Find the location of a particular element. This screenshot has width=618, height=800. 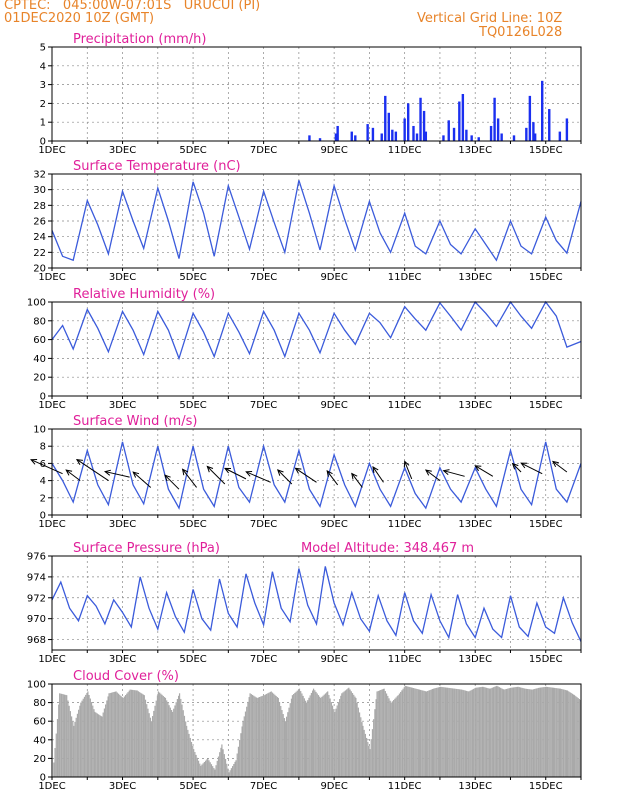

x-tick-label: 1DEC is located at coordinates (51, 659).